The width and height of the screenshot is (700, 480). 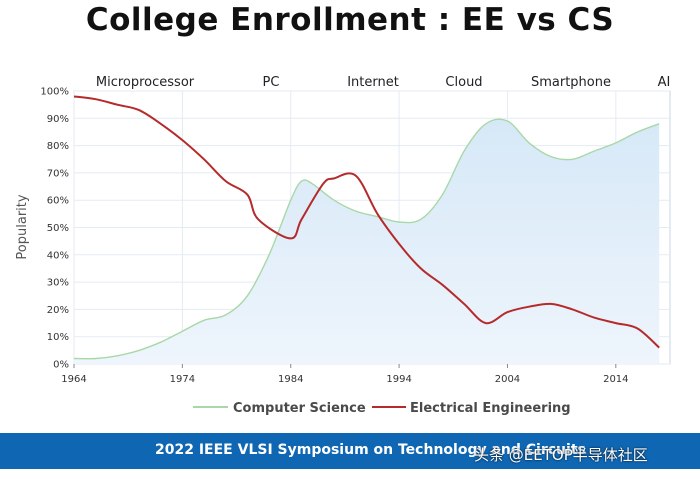 What do you see at coordinates (58, 173) in the screenshot?
I see `y-tick-label: 70%` at bounding box center [58, 173].